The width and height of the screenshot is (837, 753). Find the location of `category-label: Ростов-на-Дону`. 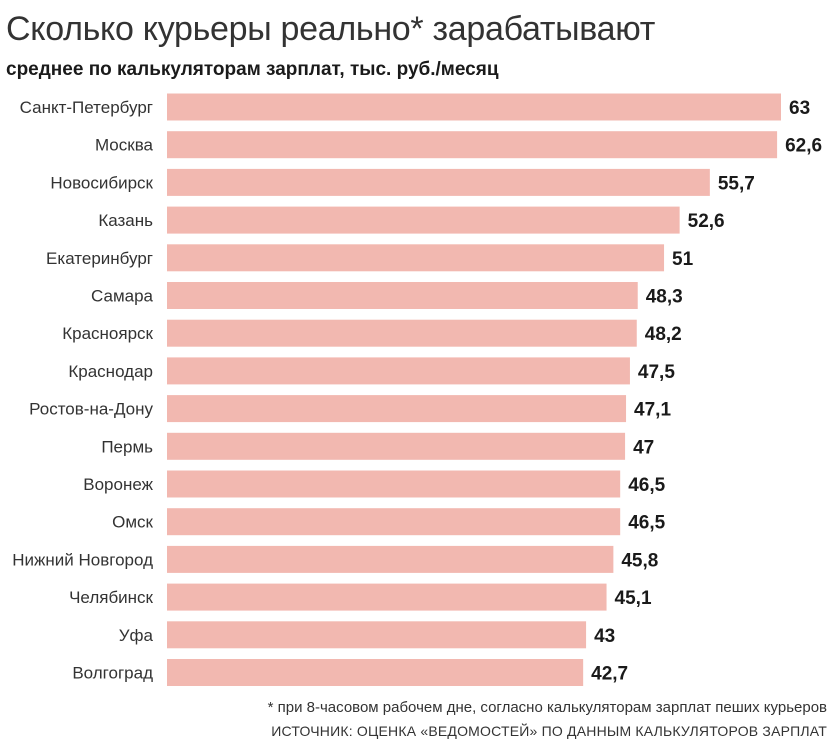

category-label: Ростов-на-Дону is located at coordinates (91, 409).